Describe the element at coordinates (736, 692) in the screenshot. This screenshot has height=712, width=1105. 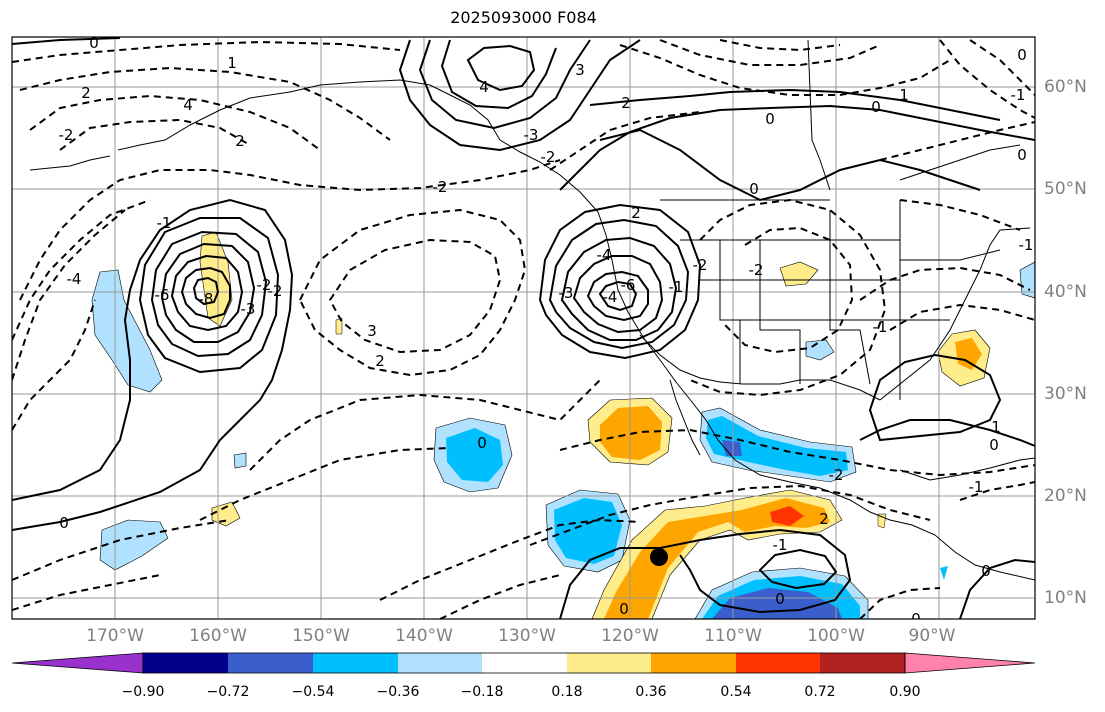
I see `colorbar-tick-label: 0.54` at that location.